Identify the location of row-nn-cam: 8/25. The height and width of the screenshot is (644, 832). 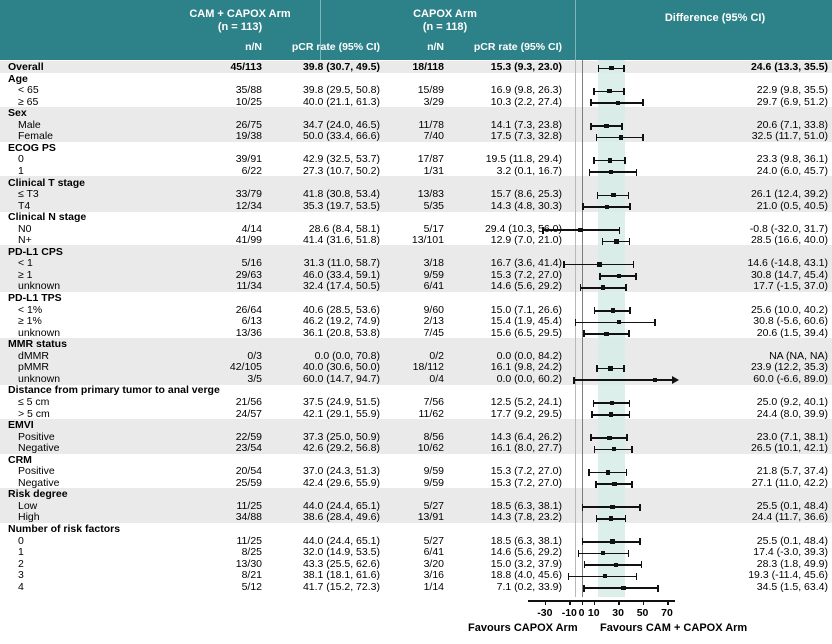
(251, 552).